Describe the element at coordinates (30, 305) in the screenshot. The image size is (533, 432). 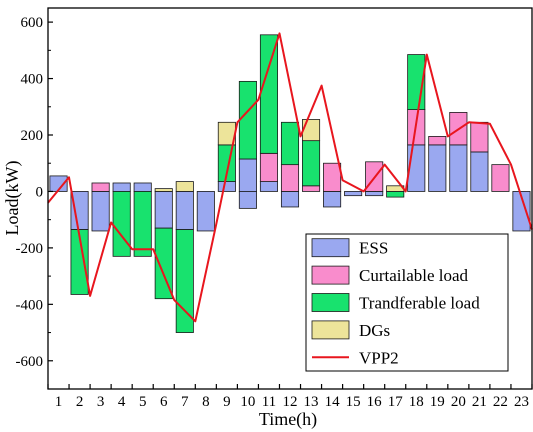
I see `y-tick-label: -400` at that location.